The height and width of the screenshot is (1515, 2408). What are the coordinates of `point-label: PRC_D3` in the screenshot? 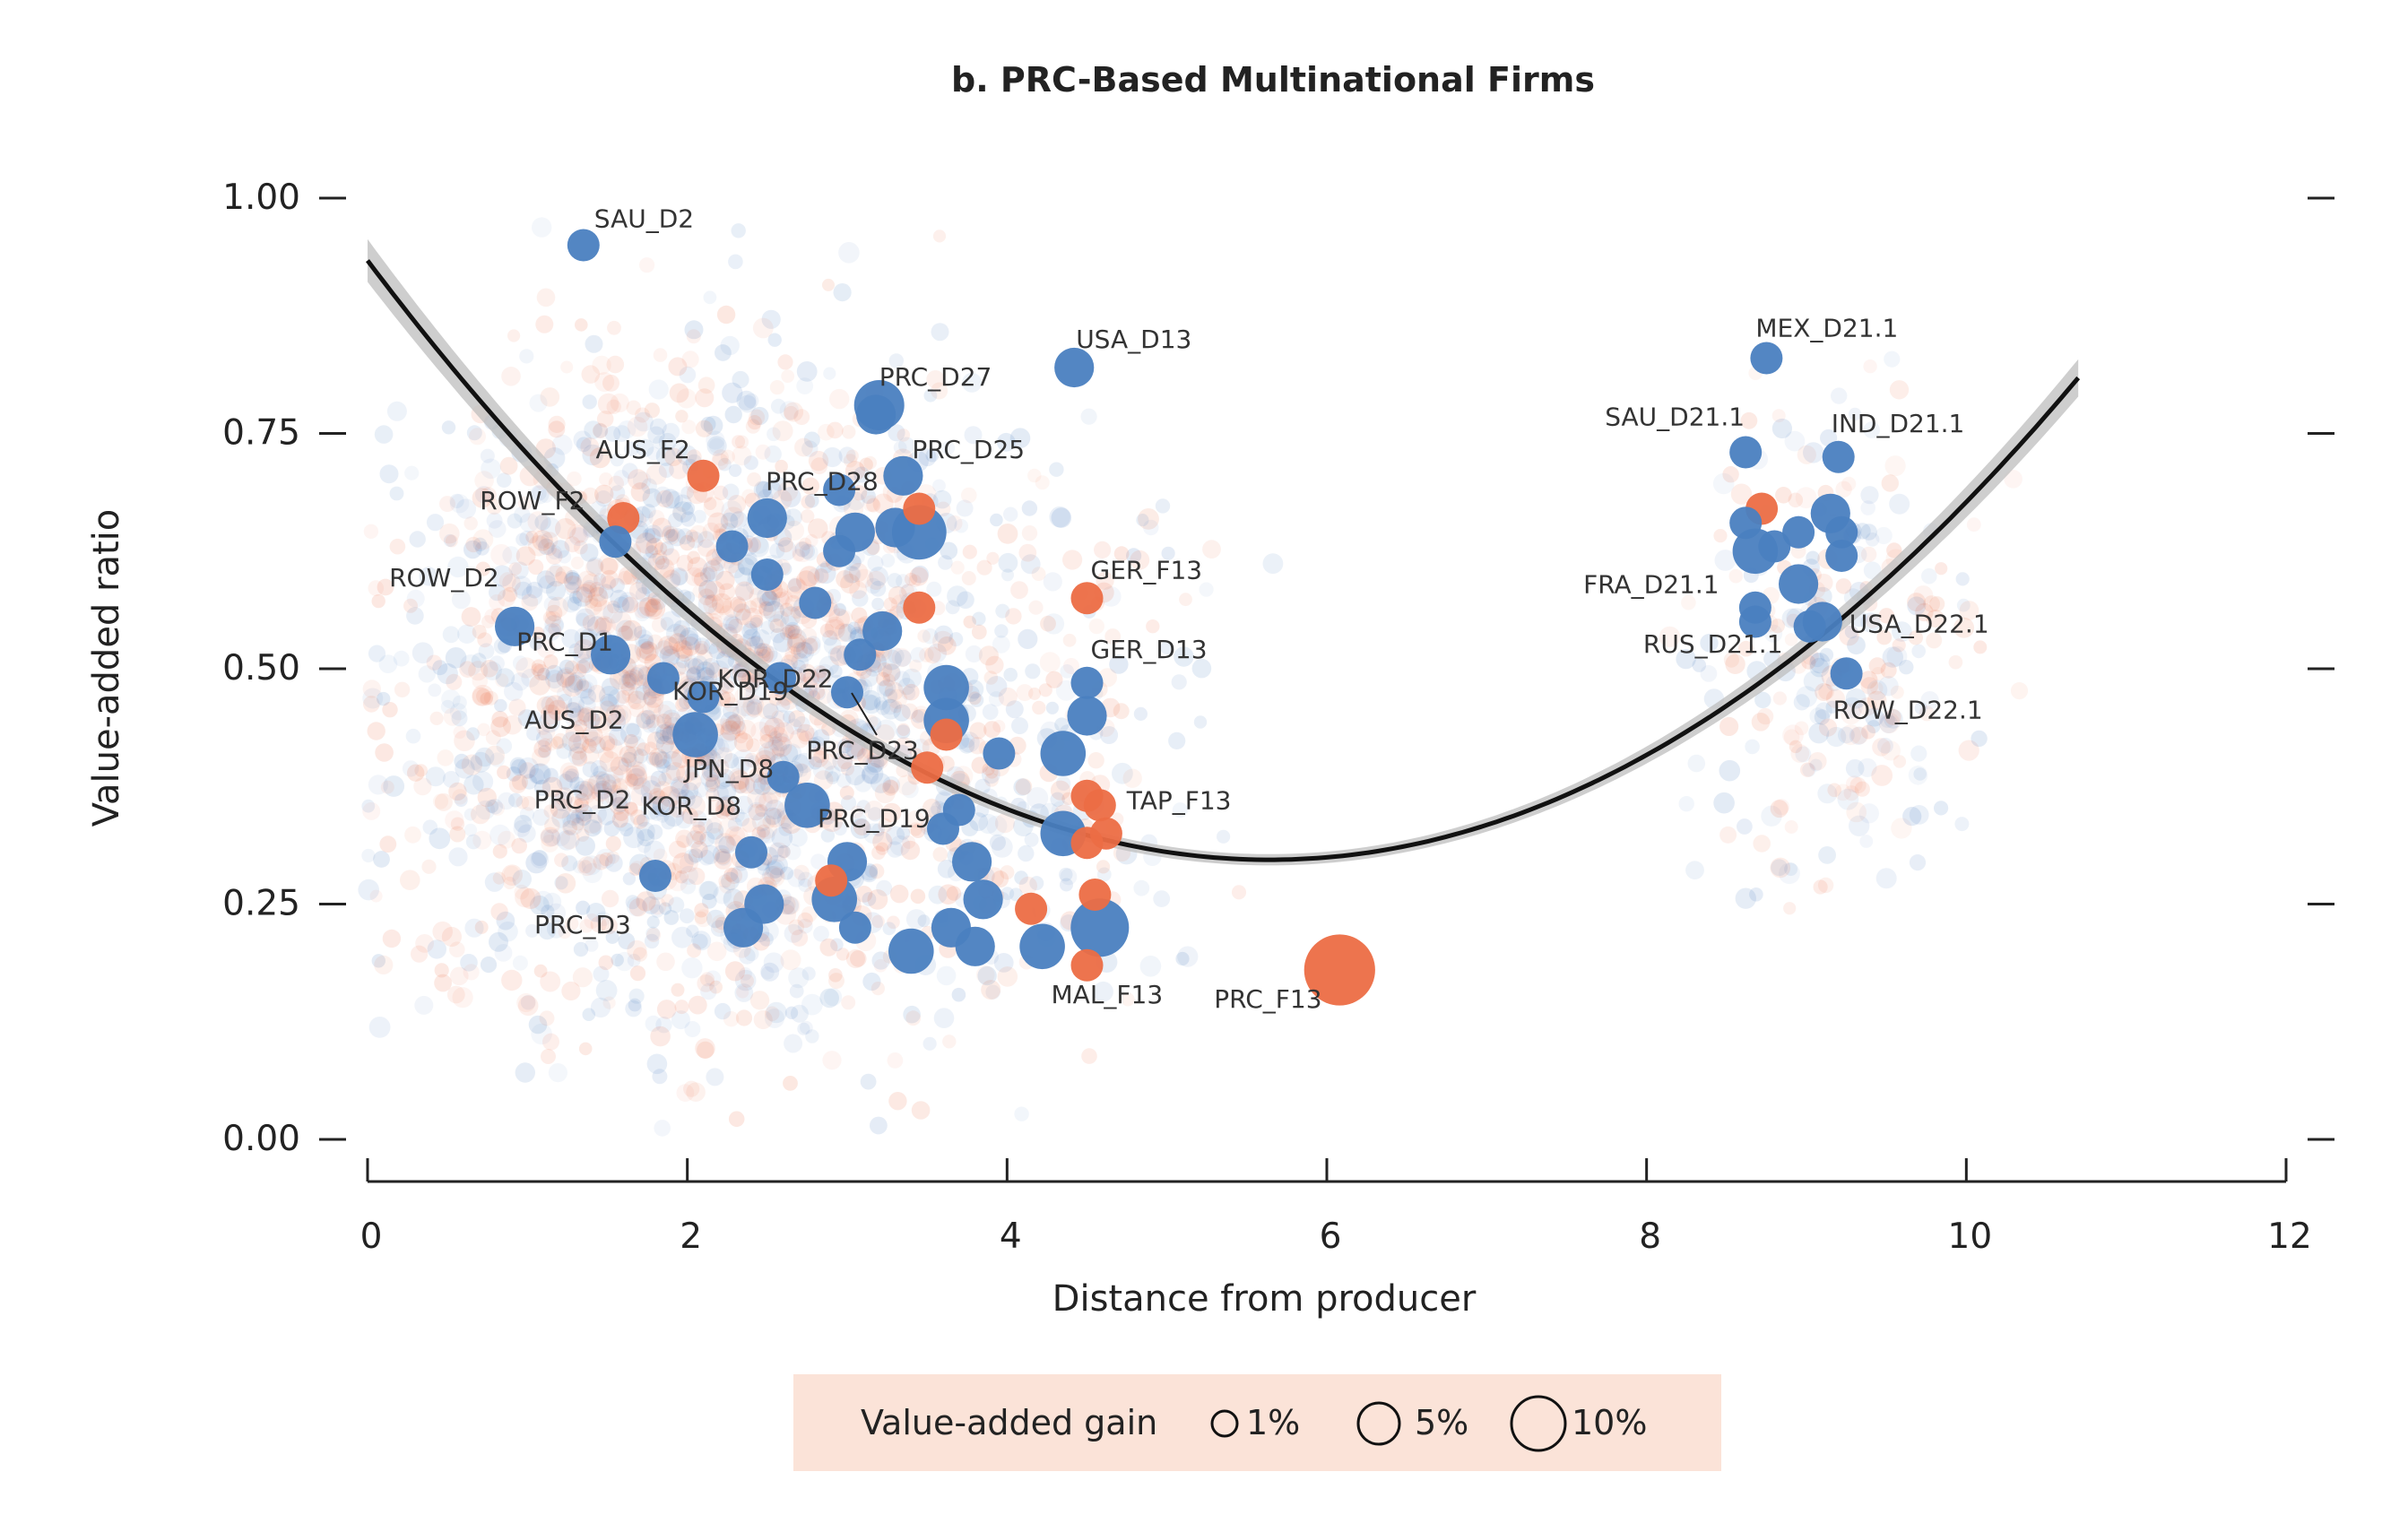 It's located at (582, 924).